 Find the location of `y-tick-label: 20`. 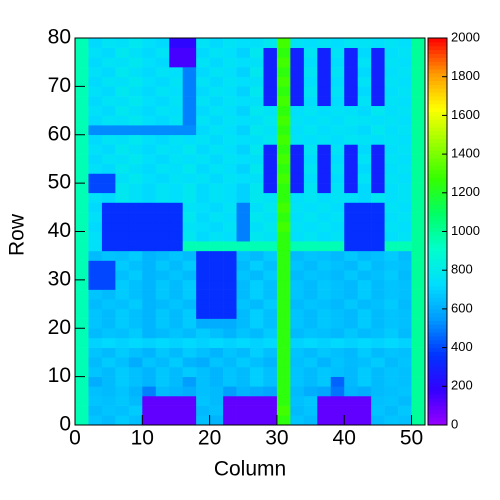

y-tick-label: 20 is located at coordinates (59, 327).